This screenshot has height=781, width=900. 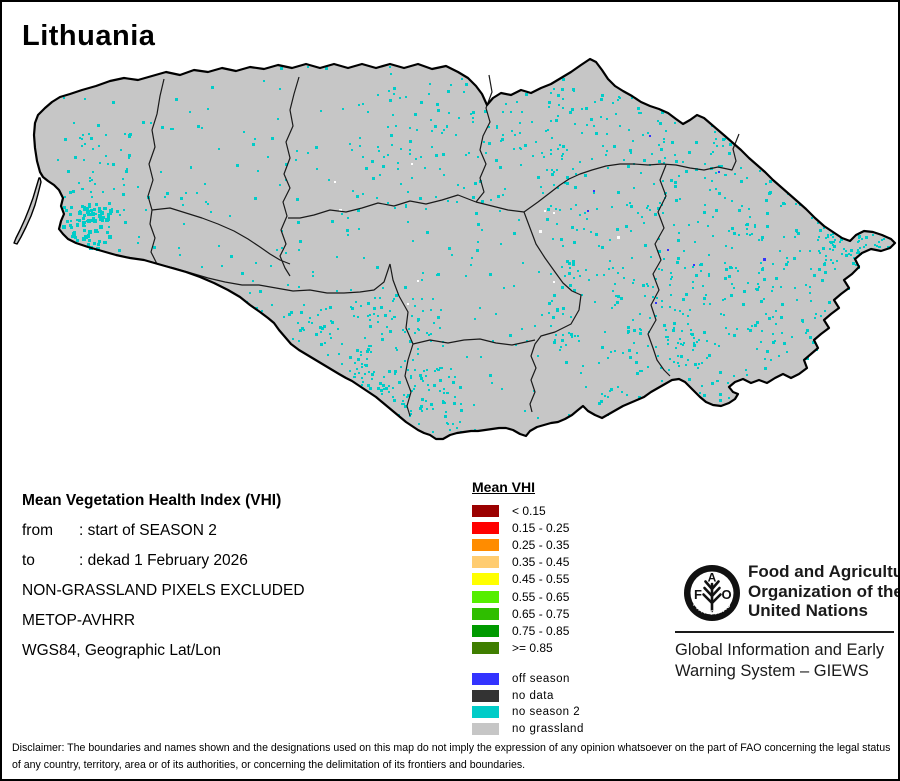 I want to click on legend-label: 0.75 - 0.85, so click(x=541, y=630).